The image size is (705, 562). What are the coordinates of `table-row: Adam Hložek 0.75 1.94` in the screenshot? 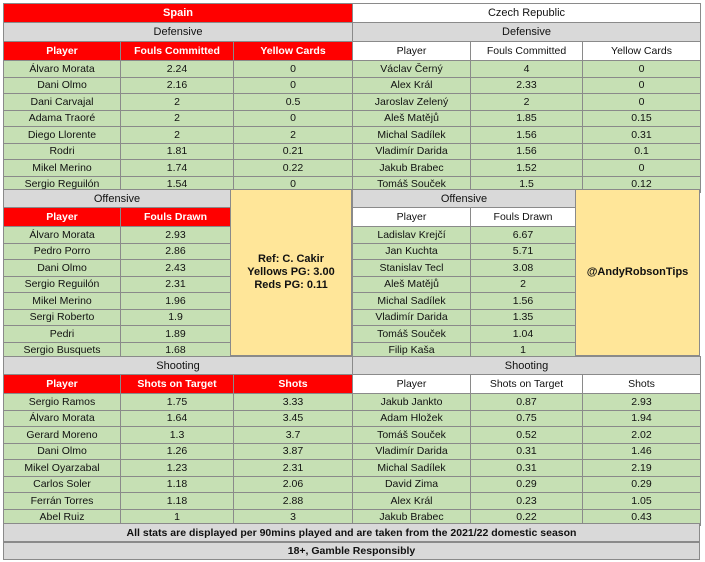 It's located at (526, 418).